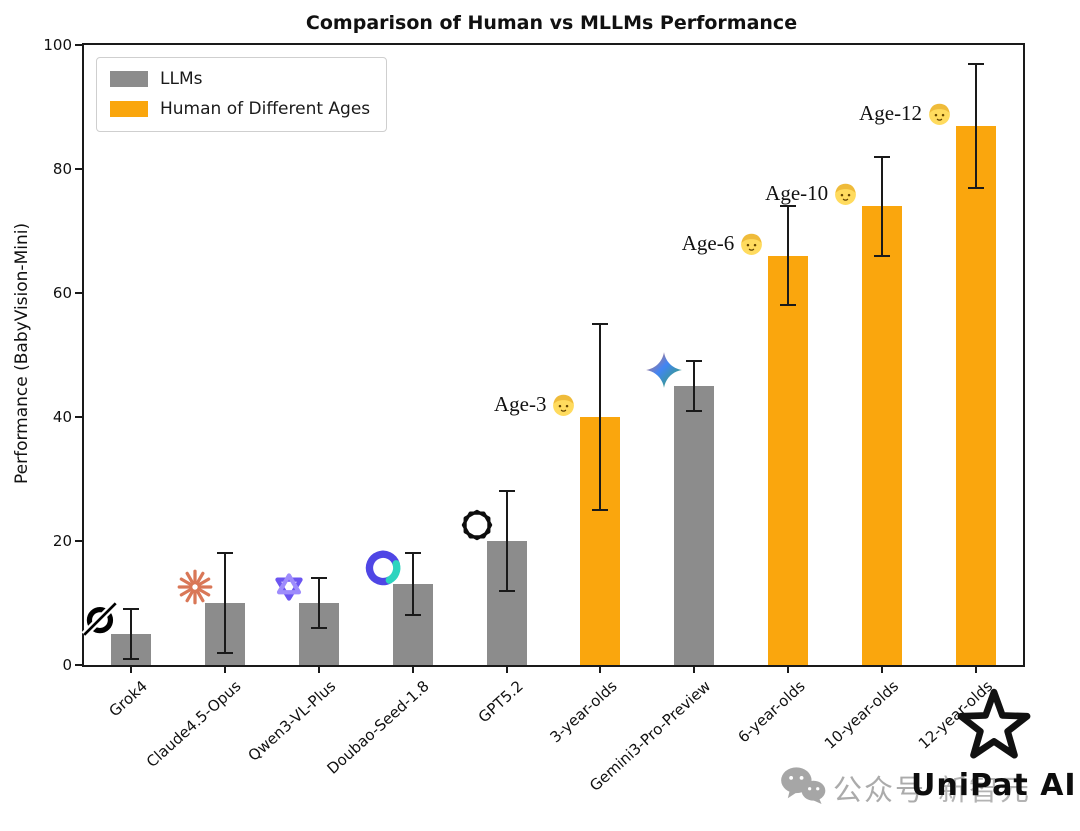 The height and width of the screenshot is (831, 1080). Describe the element at coordinates (289, 587) in the screenshot. I see `qwen-icon` at that location.